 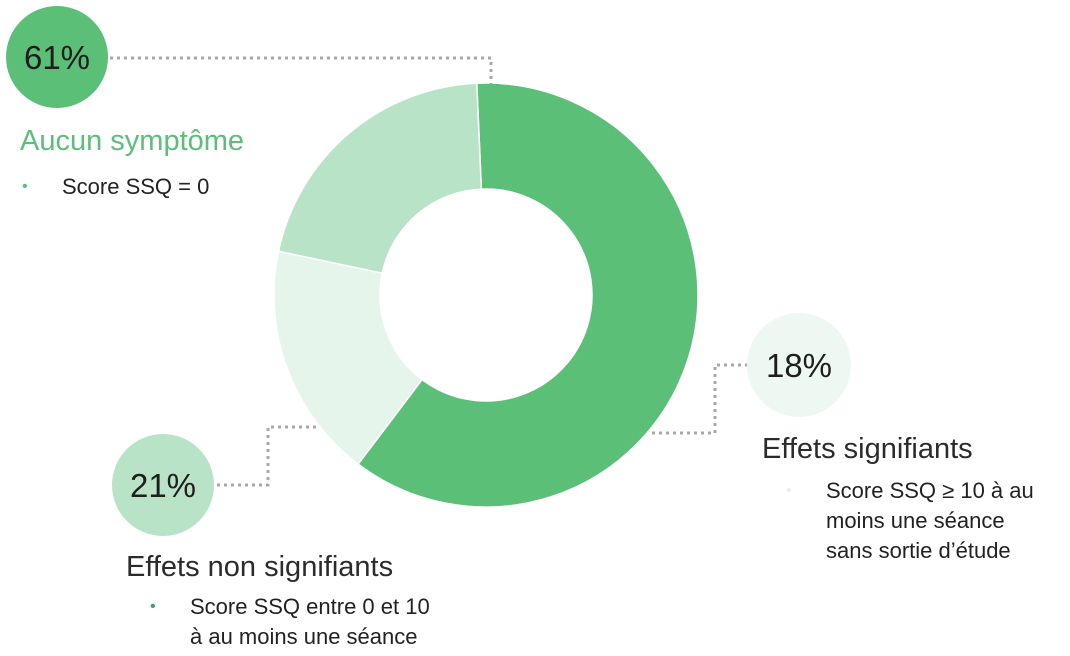 What do you see at coordinates (348, 358) in the screenshot?
I see `donut-slice-effets-signifiants` at bounding box center [348, 358].